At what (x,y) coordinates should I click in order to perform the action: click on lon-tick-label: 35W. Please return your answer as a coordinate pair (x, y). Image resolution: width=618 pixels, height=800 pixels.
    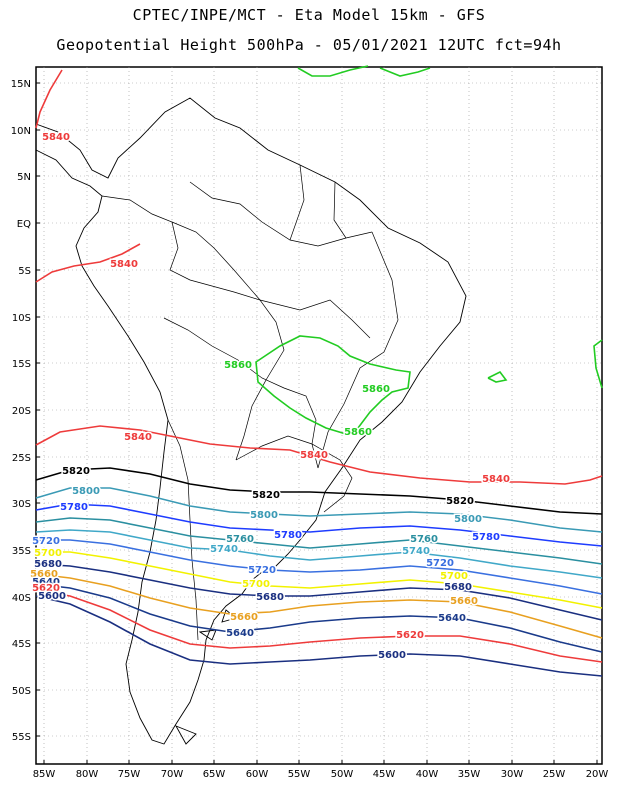
    Looking at the image, I should click on (469, 774).